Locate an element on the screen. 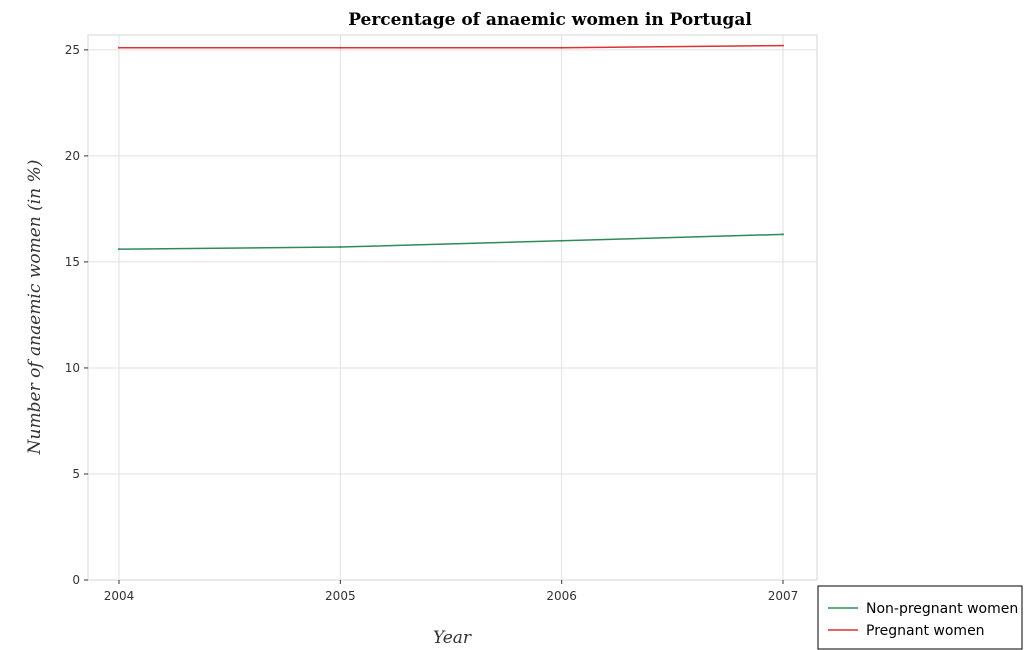  x-axis-ticks: 2004 2005 2006 2007 is located at coordinates (451, 591).